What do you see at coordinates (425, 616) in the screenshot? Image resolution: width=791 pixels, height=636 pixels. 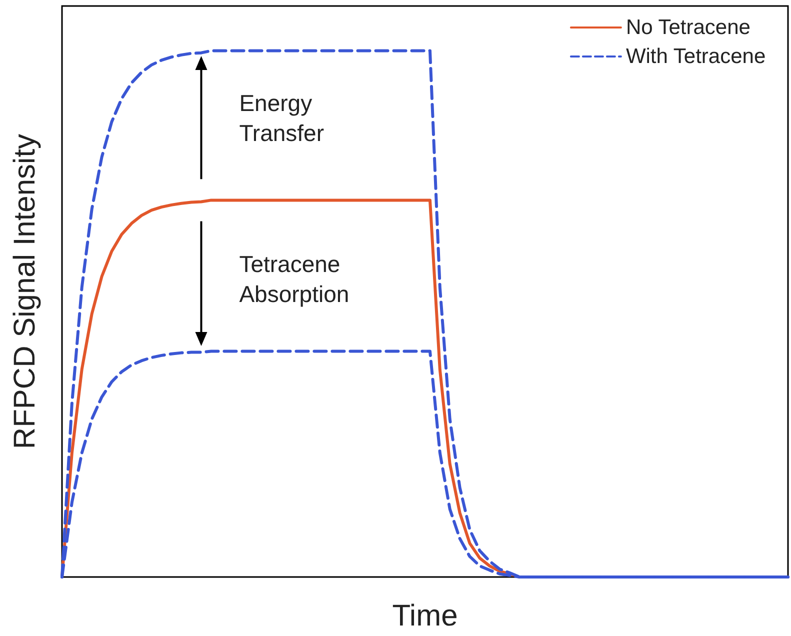 I see `x-axis-title: Time` at bounding box center [425, 616].